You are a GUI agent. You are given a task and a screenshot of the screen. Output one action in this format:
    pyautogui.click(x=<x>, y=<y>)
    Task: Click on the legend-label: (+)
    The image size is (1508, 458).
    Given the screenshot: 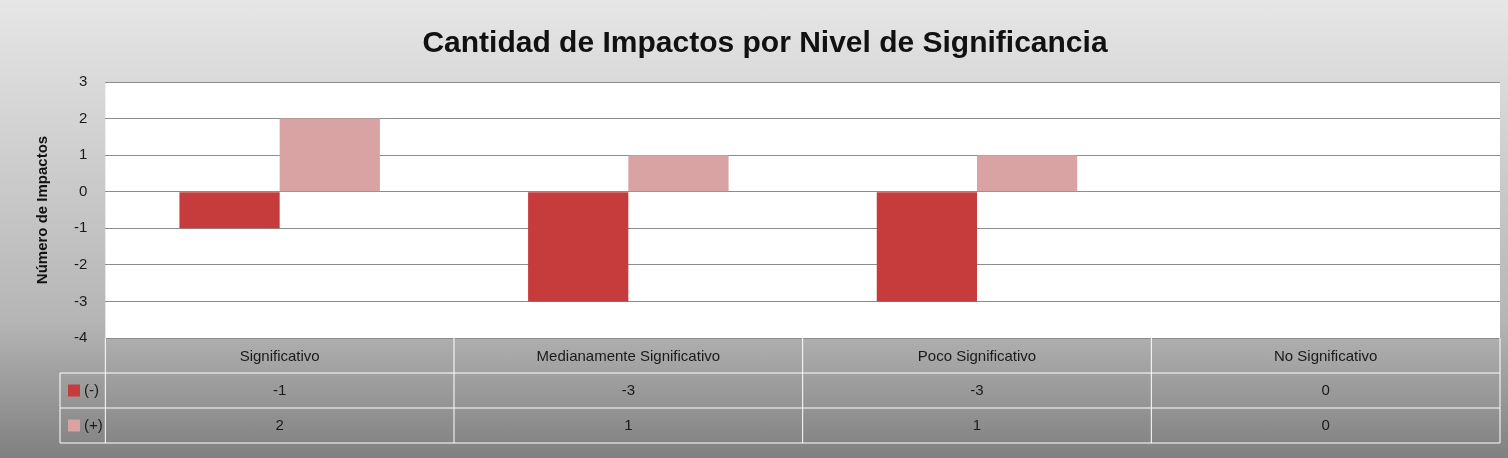 What is the action you would take?
    pyautogui.click(x=93, y=424)
    